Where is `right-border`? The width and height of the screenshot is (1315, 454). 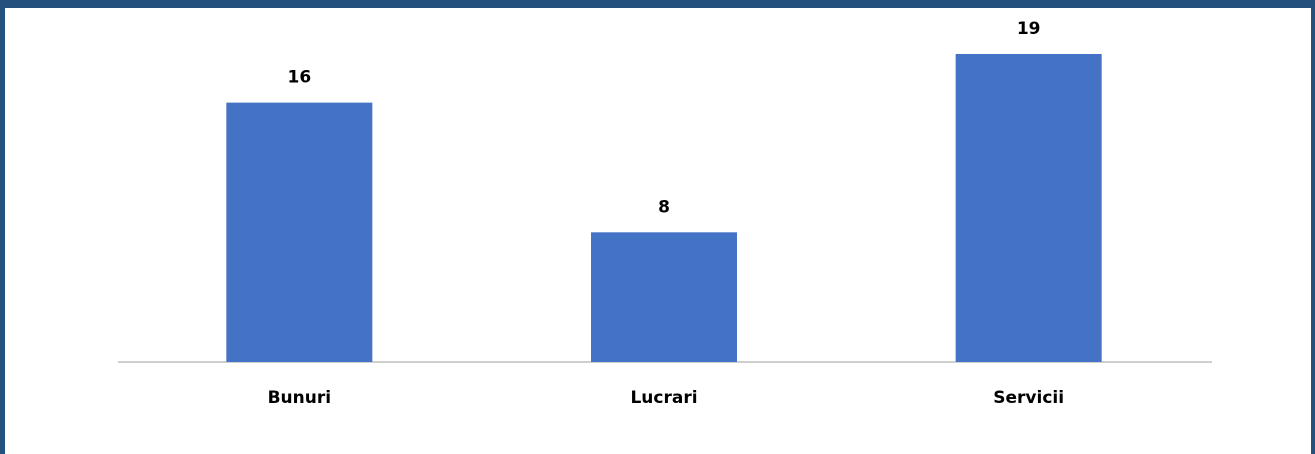
right-border is located at coordinates (1313, 227).